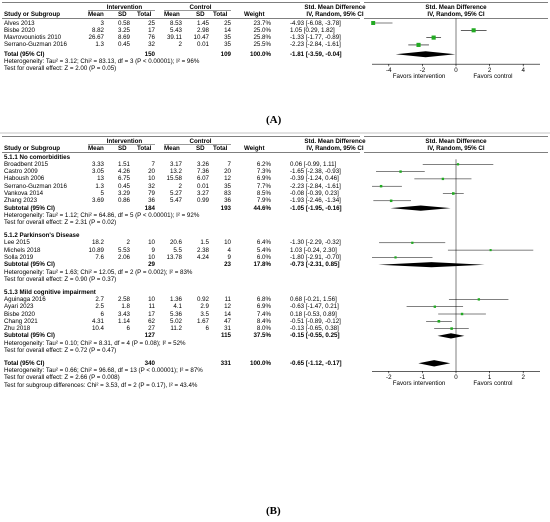  I want to click on study-name: Michels 2018, so click(22, 250).